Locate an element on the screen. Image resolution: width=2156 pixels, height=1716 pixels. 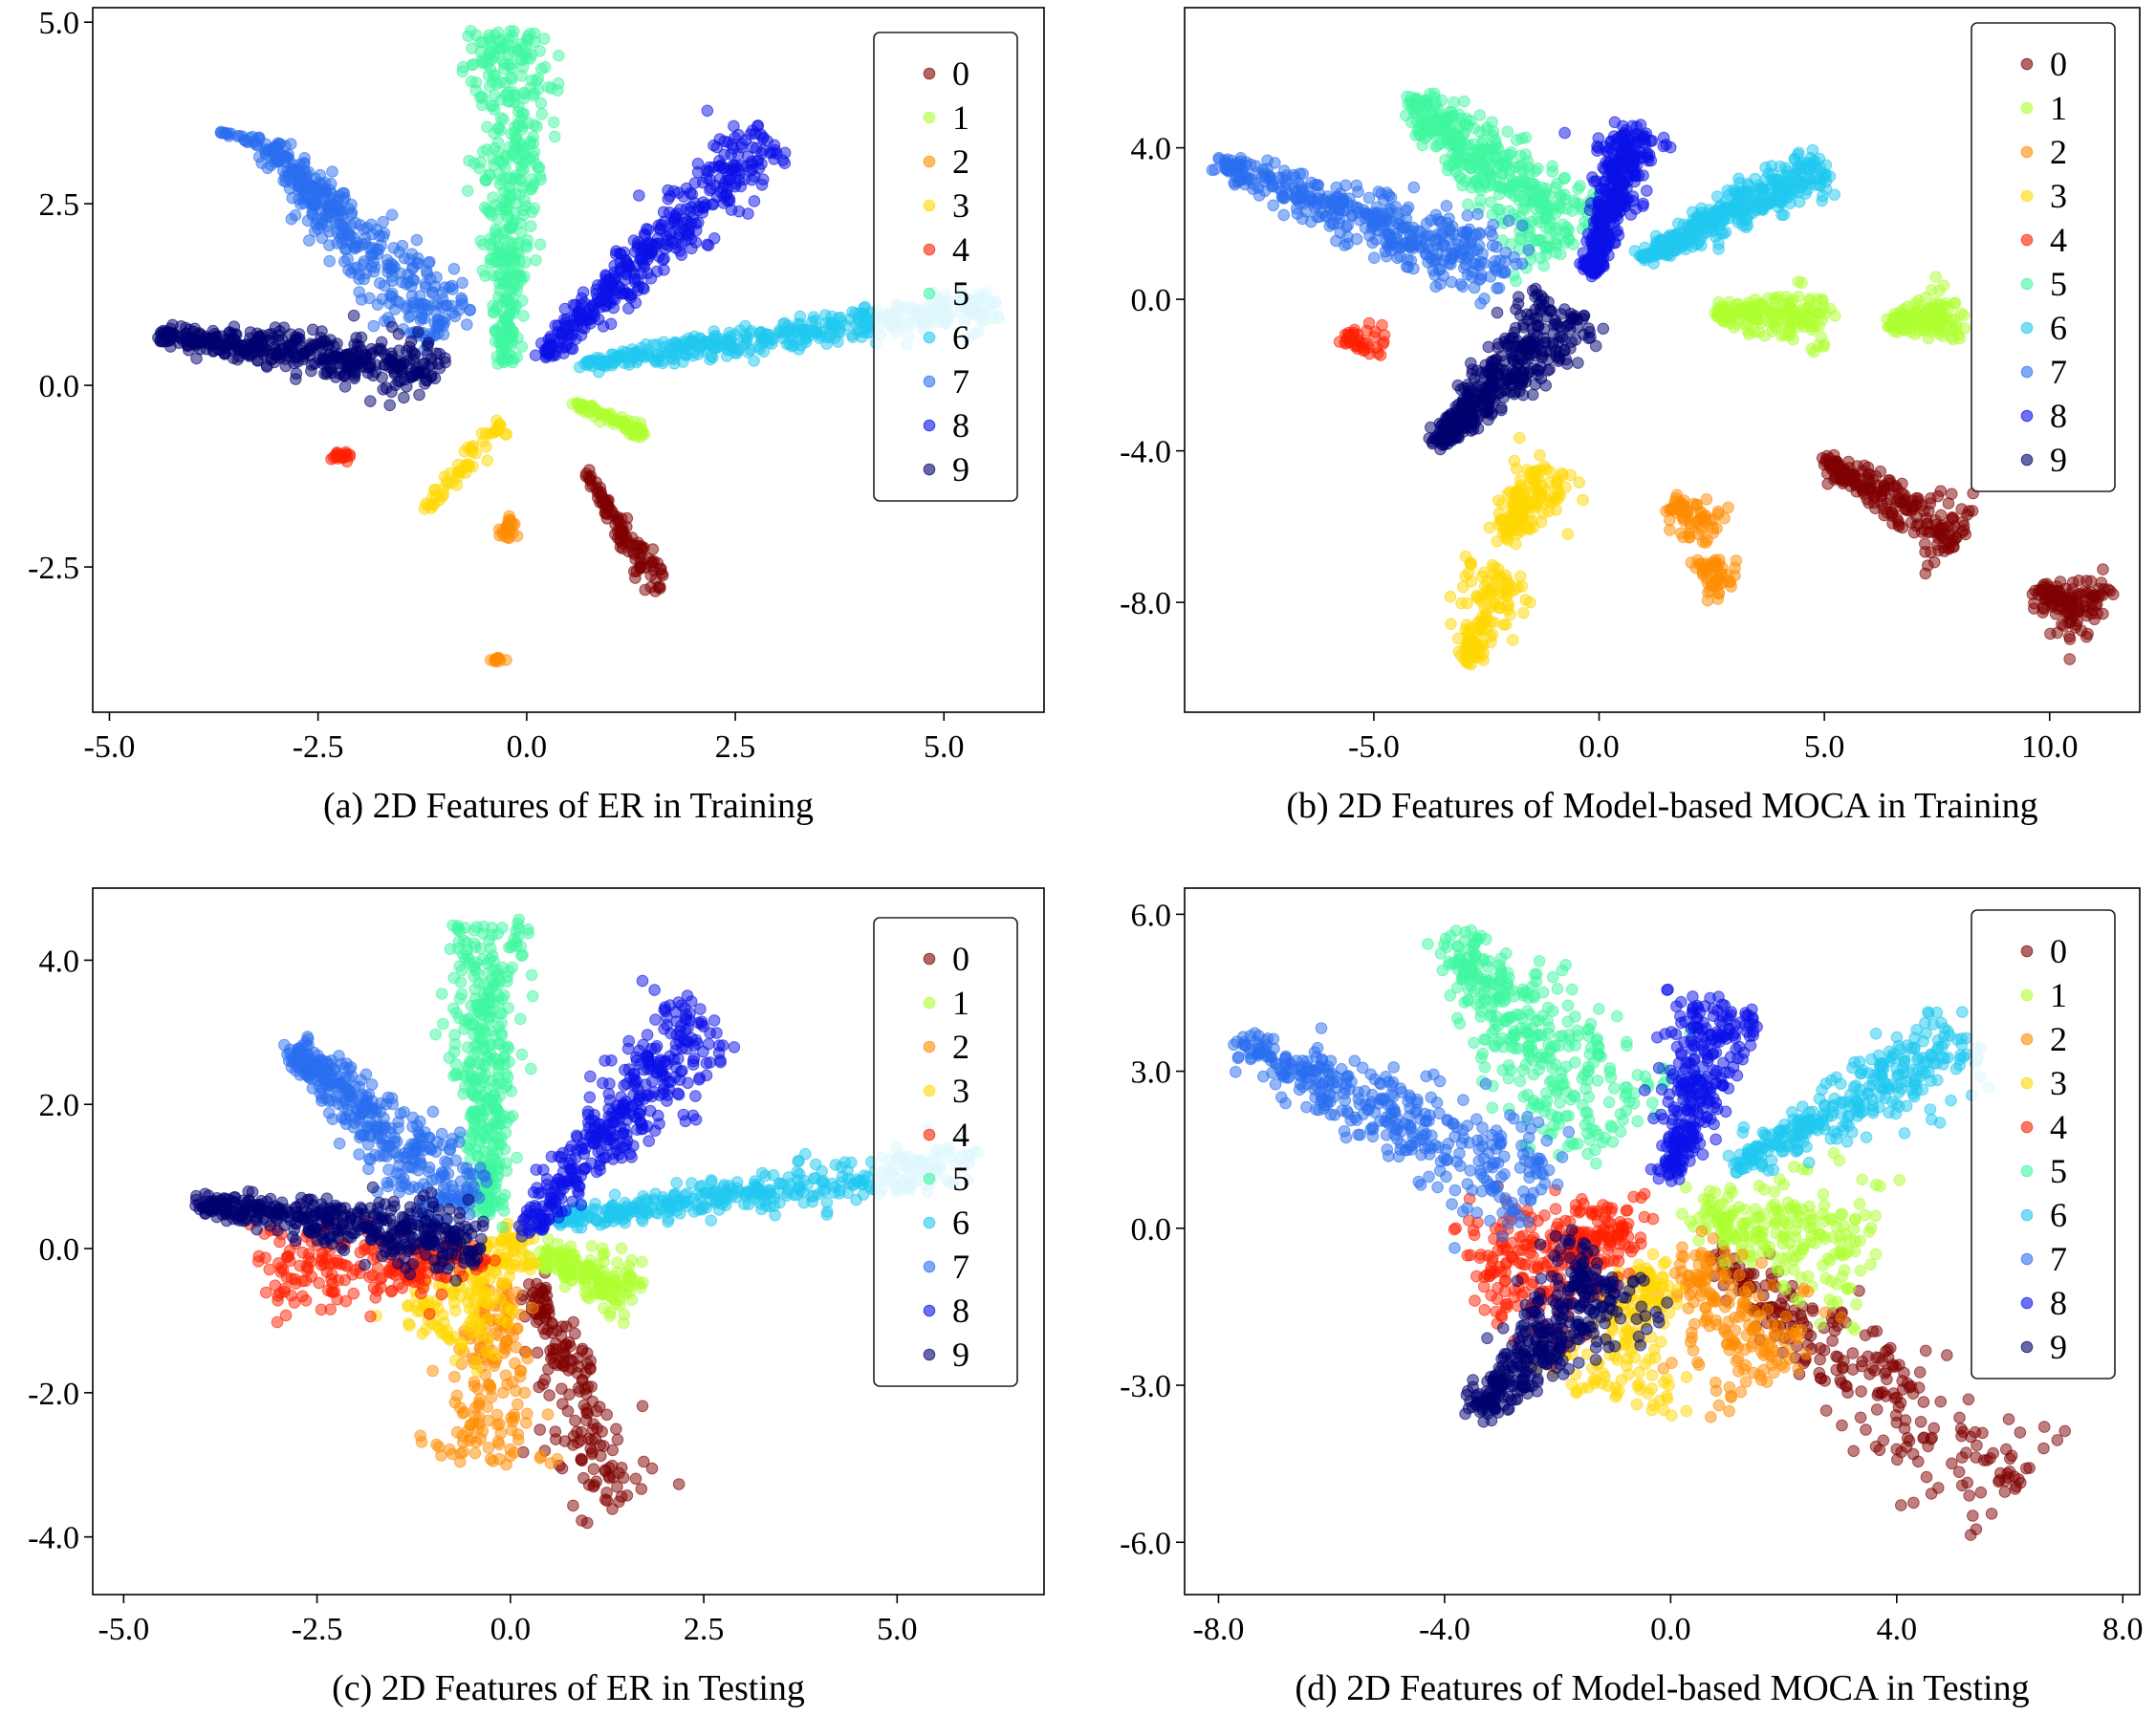
legend-entry-2: 2 is located at coordinates (960, 162).